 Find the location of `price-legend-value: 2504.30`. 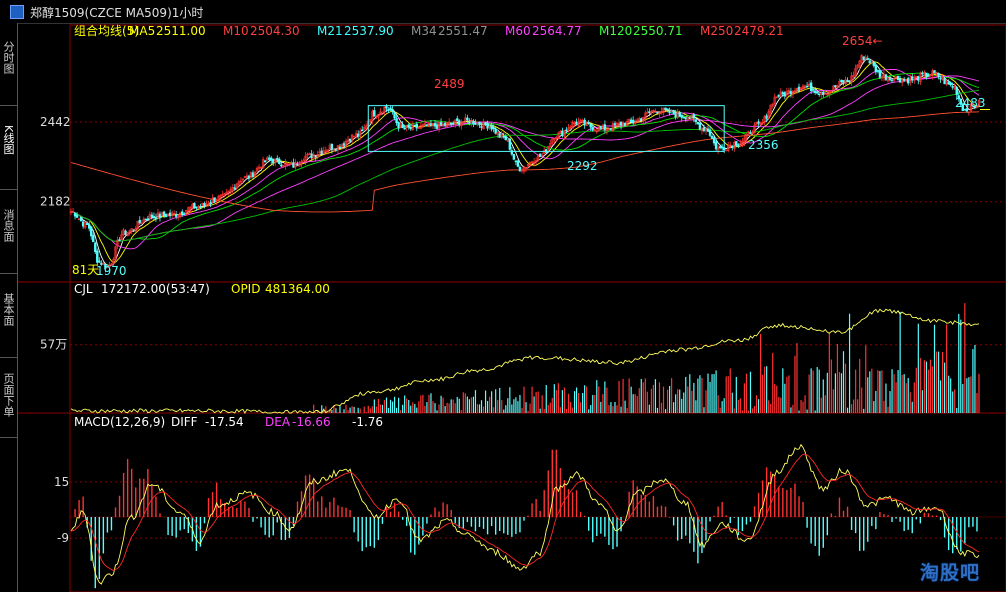

price-legend-value: 2504.30 is located at coordinates (275, 31).